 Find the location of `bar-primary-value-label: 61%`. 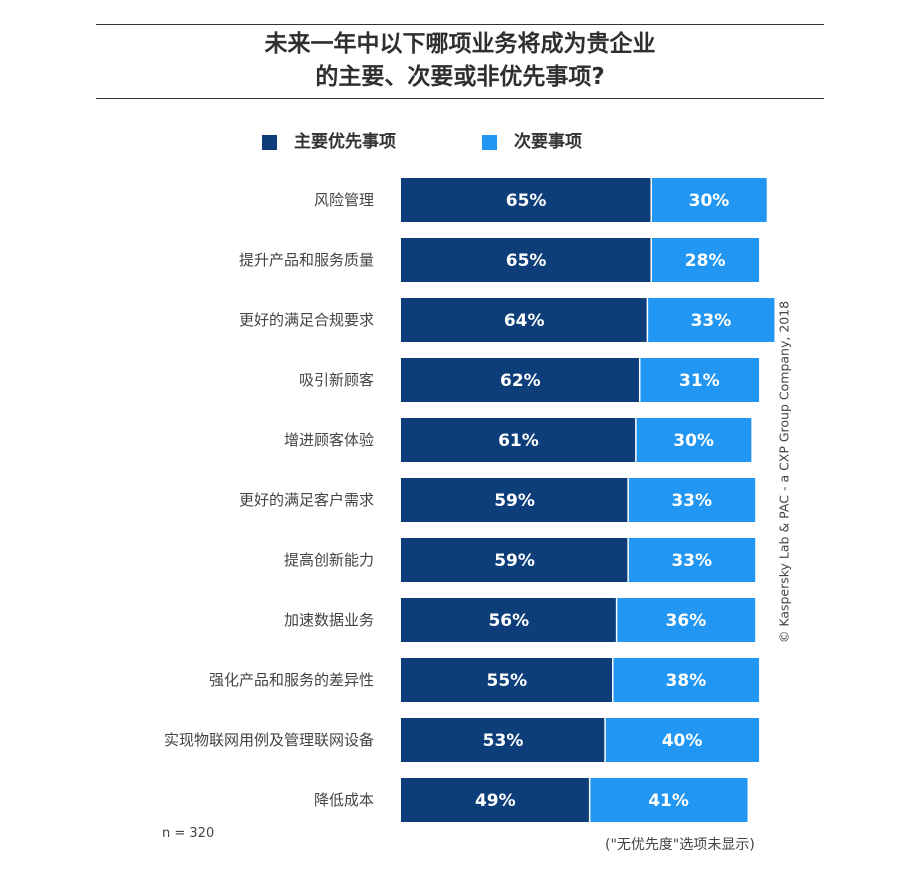

bar-primary-value-label: 61% is located at coordinates (518, 441).